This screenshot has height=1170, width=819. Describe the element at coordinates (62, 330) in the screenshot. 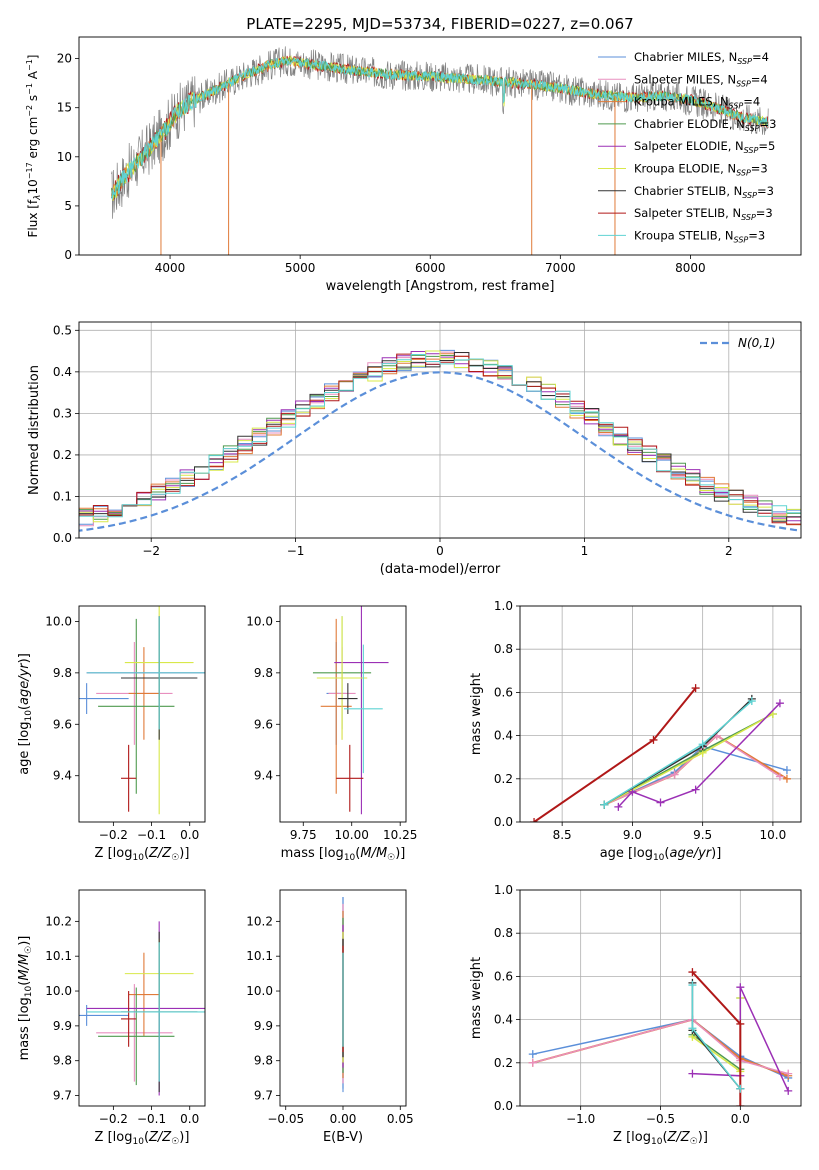

I see `y-tick-label: 0.5` at that location.